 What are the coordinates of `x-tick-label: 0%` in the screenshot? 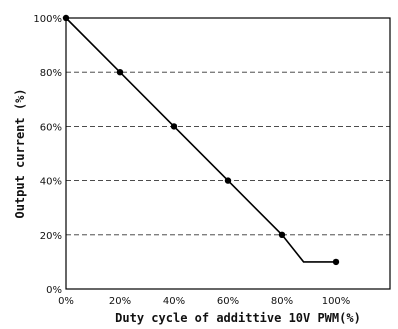 It's located at (66, 301).